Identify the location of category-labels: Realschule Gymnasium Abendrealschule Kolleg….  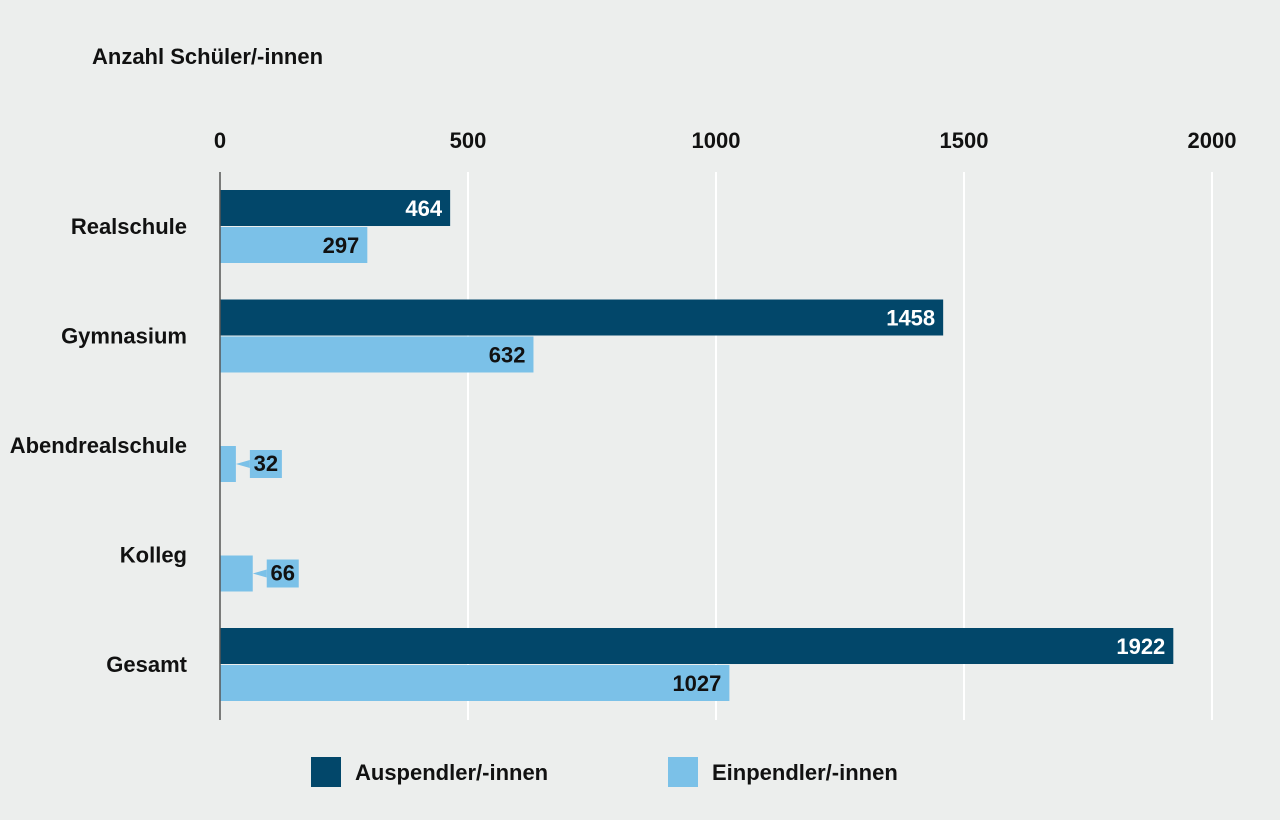
(99, 445).